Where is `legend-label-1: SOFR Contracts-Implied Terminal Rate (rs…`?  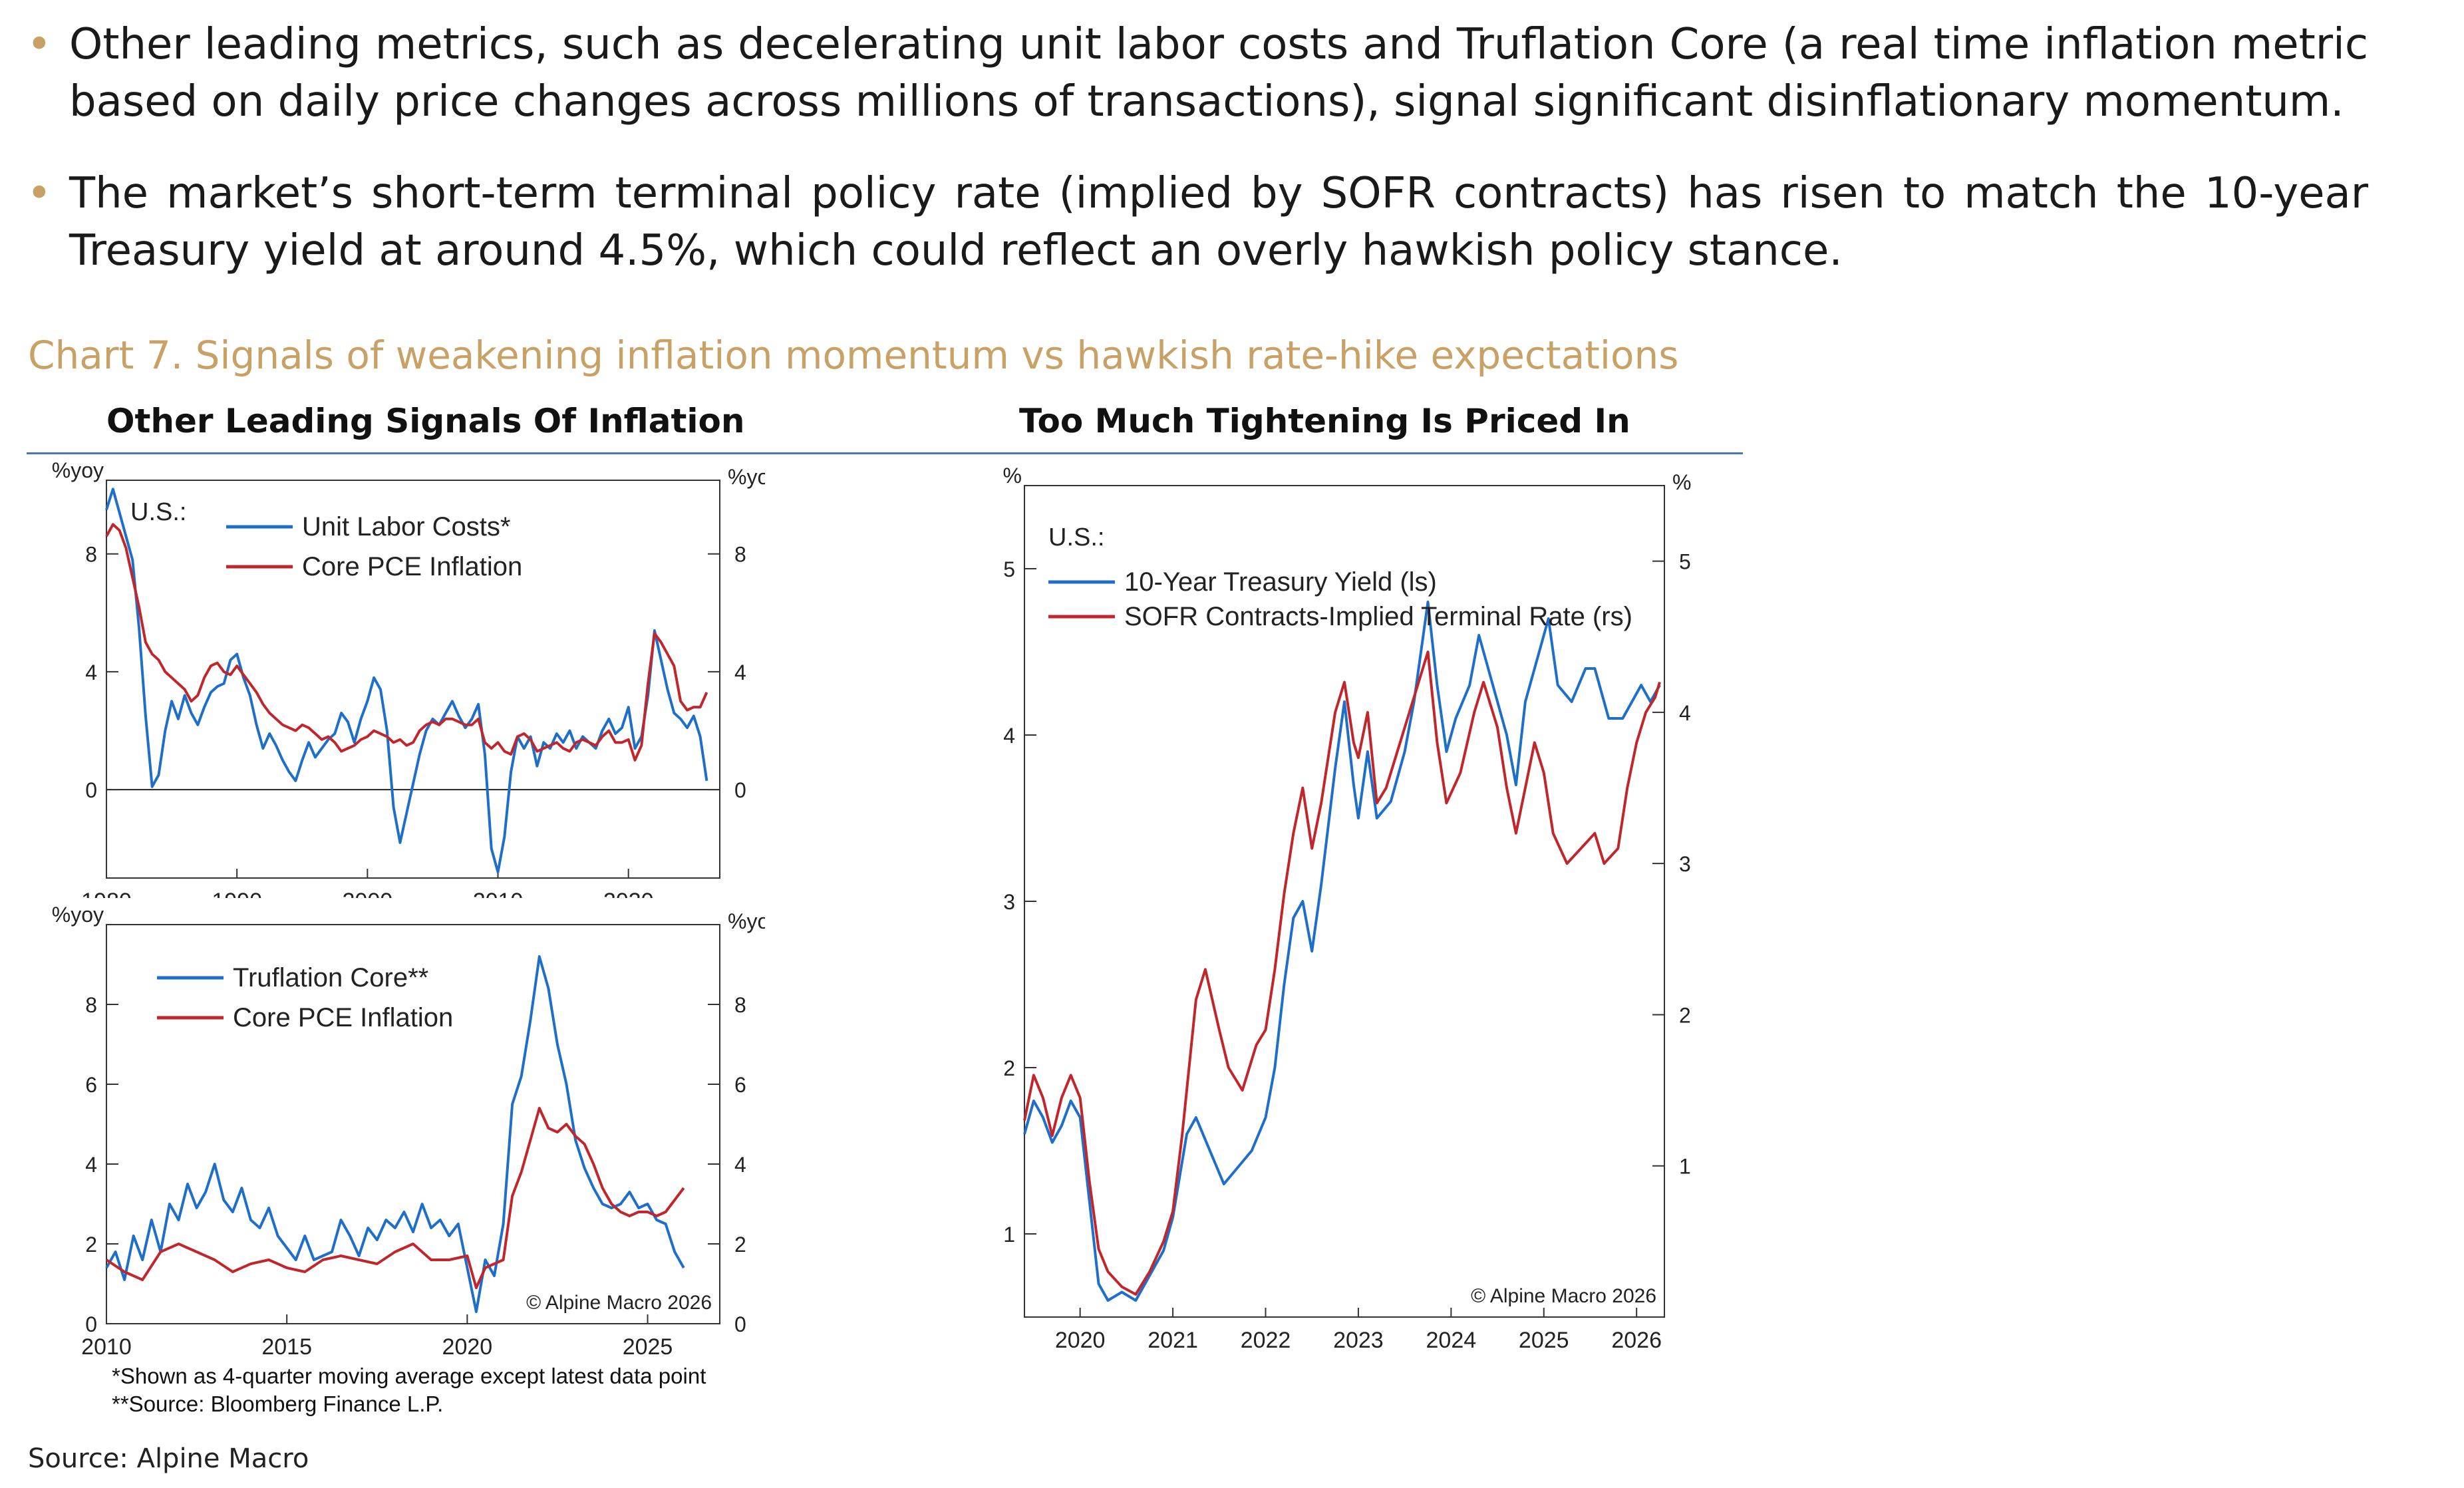 legend-label-1: SOFR Contracts-Implied Terminal Rate (rs… is located at coordinates (1378, 616).